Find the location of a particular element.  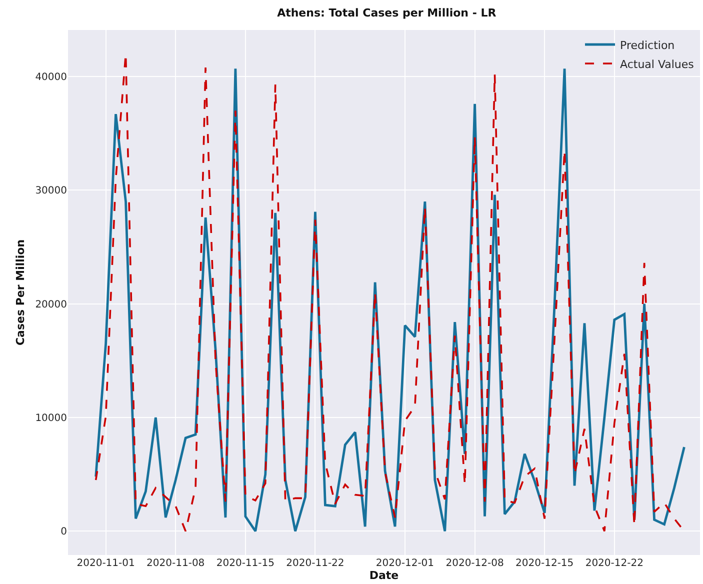

y-tick-label: 30000 is located at coordinates (51, 191).